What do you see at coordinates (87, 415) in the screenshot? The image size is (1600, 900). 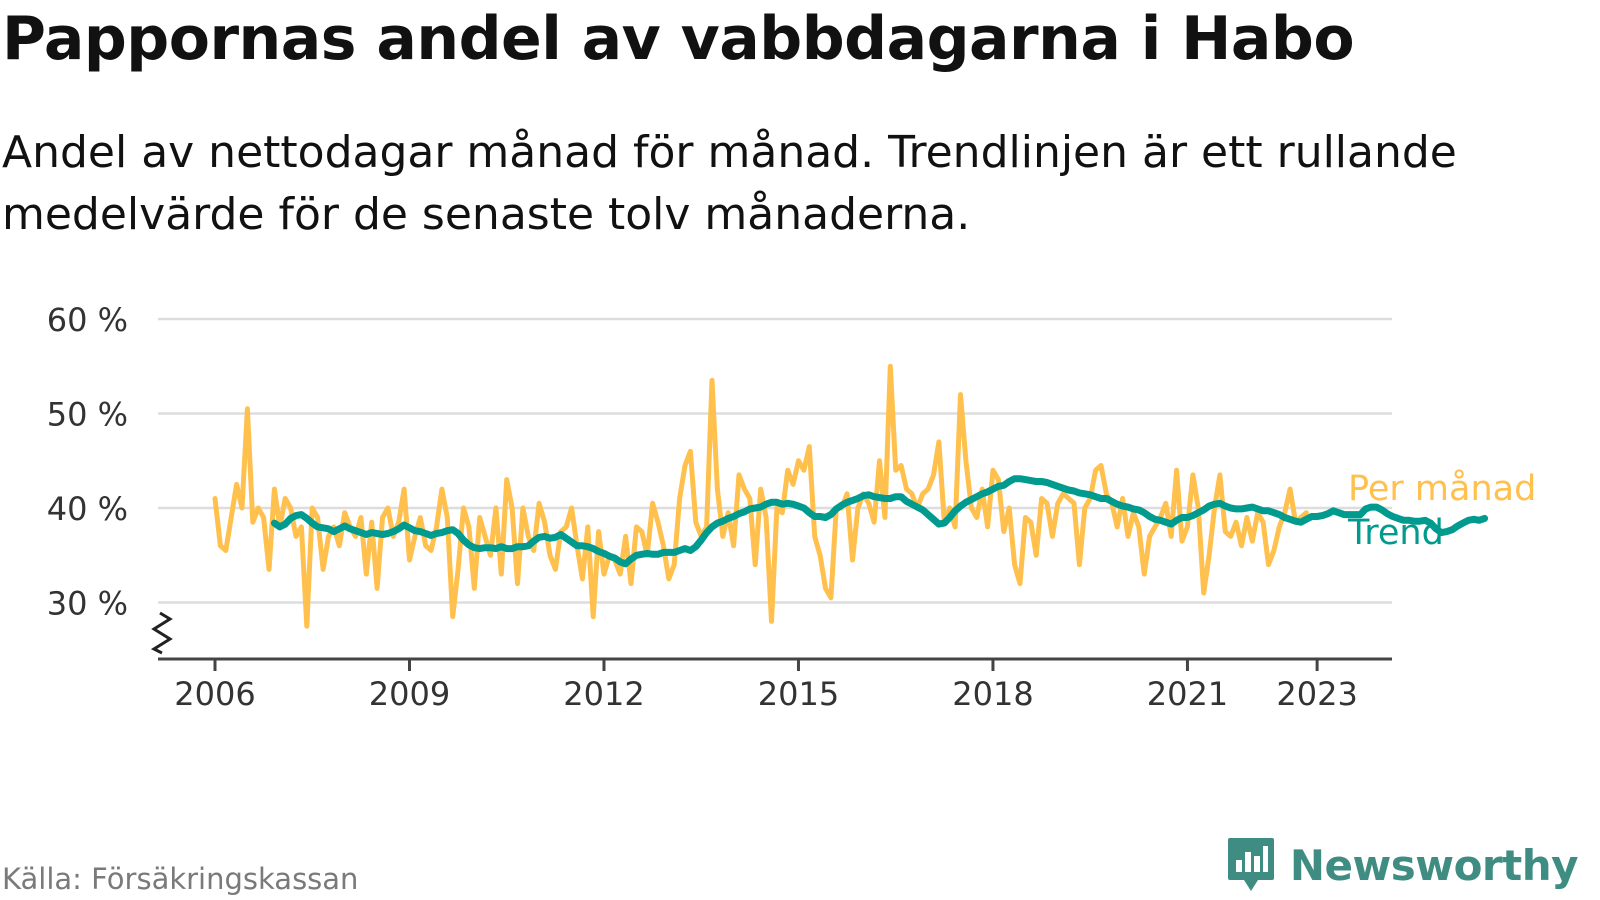 I see `y-tick-label: 50 %` at bounding box center [87, 415].